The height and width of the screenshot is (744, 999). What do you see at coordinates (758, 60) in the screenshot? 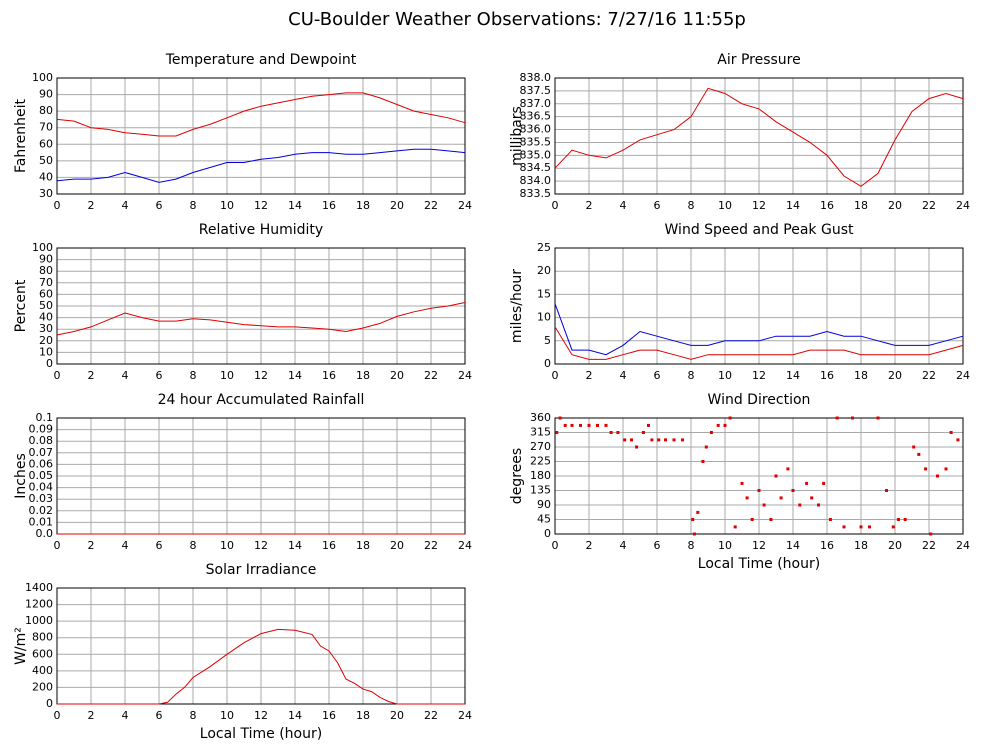
I see `chart-title: Air Pressure` at bounding box center [758, 60].